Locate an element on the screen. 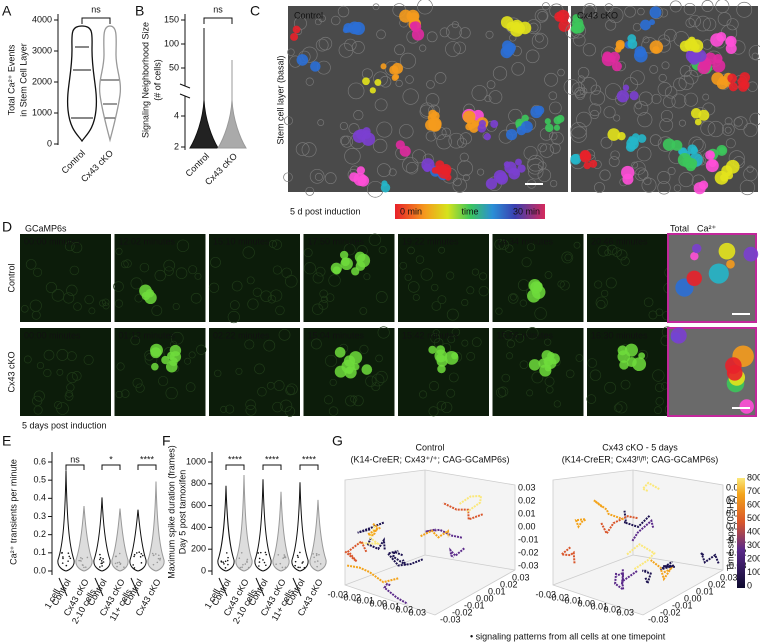 The width and height of the screenshot is (760, 644). side-label: Stem cell layer (basal) is located at coordinates (280, 99).